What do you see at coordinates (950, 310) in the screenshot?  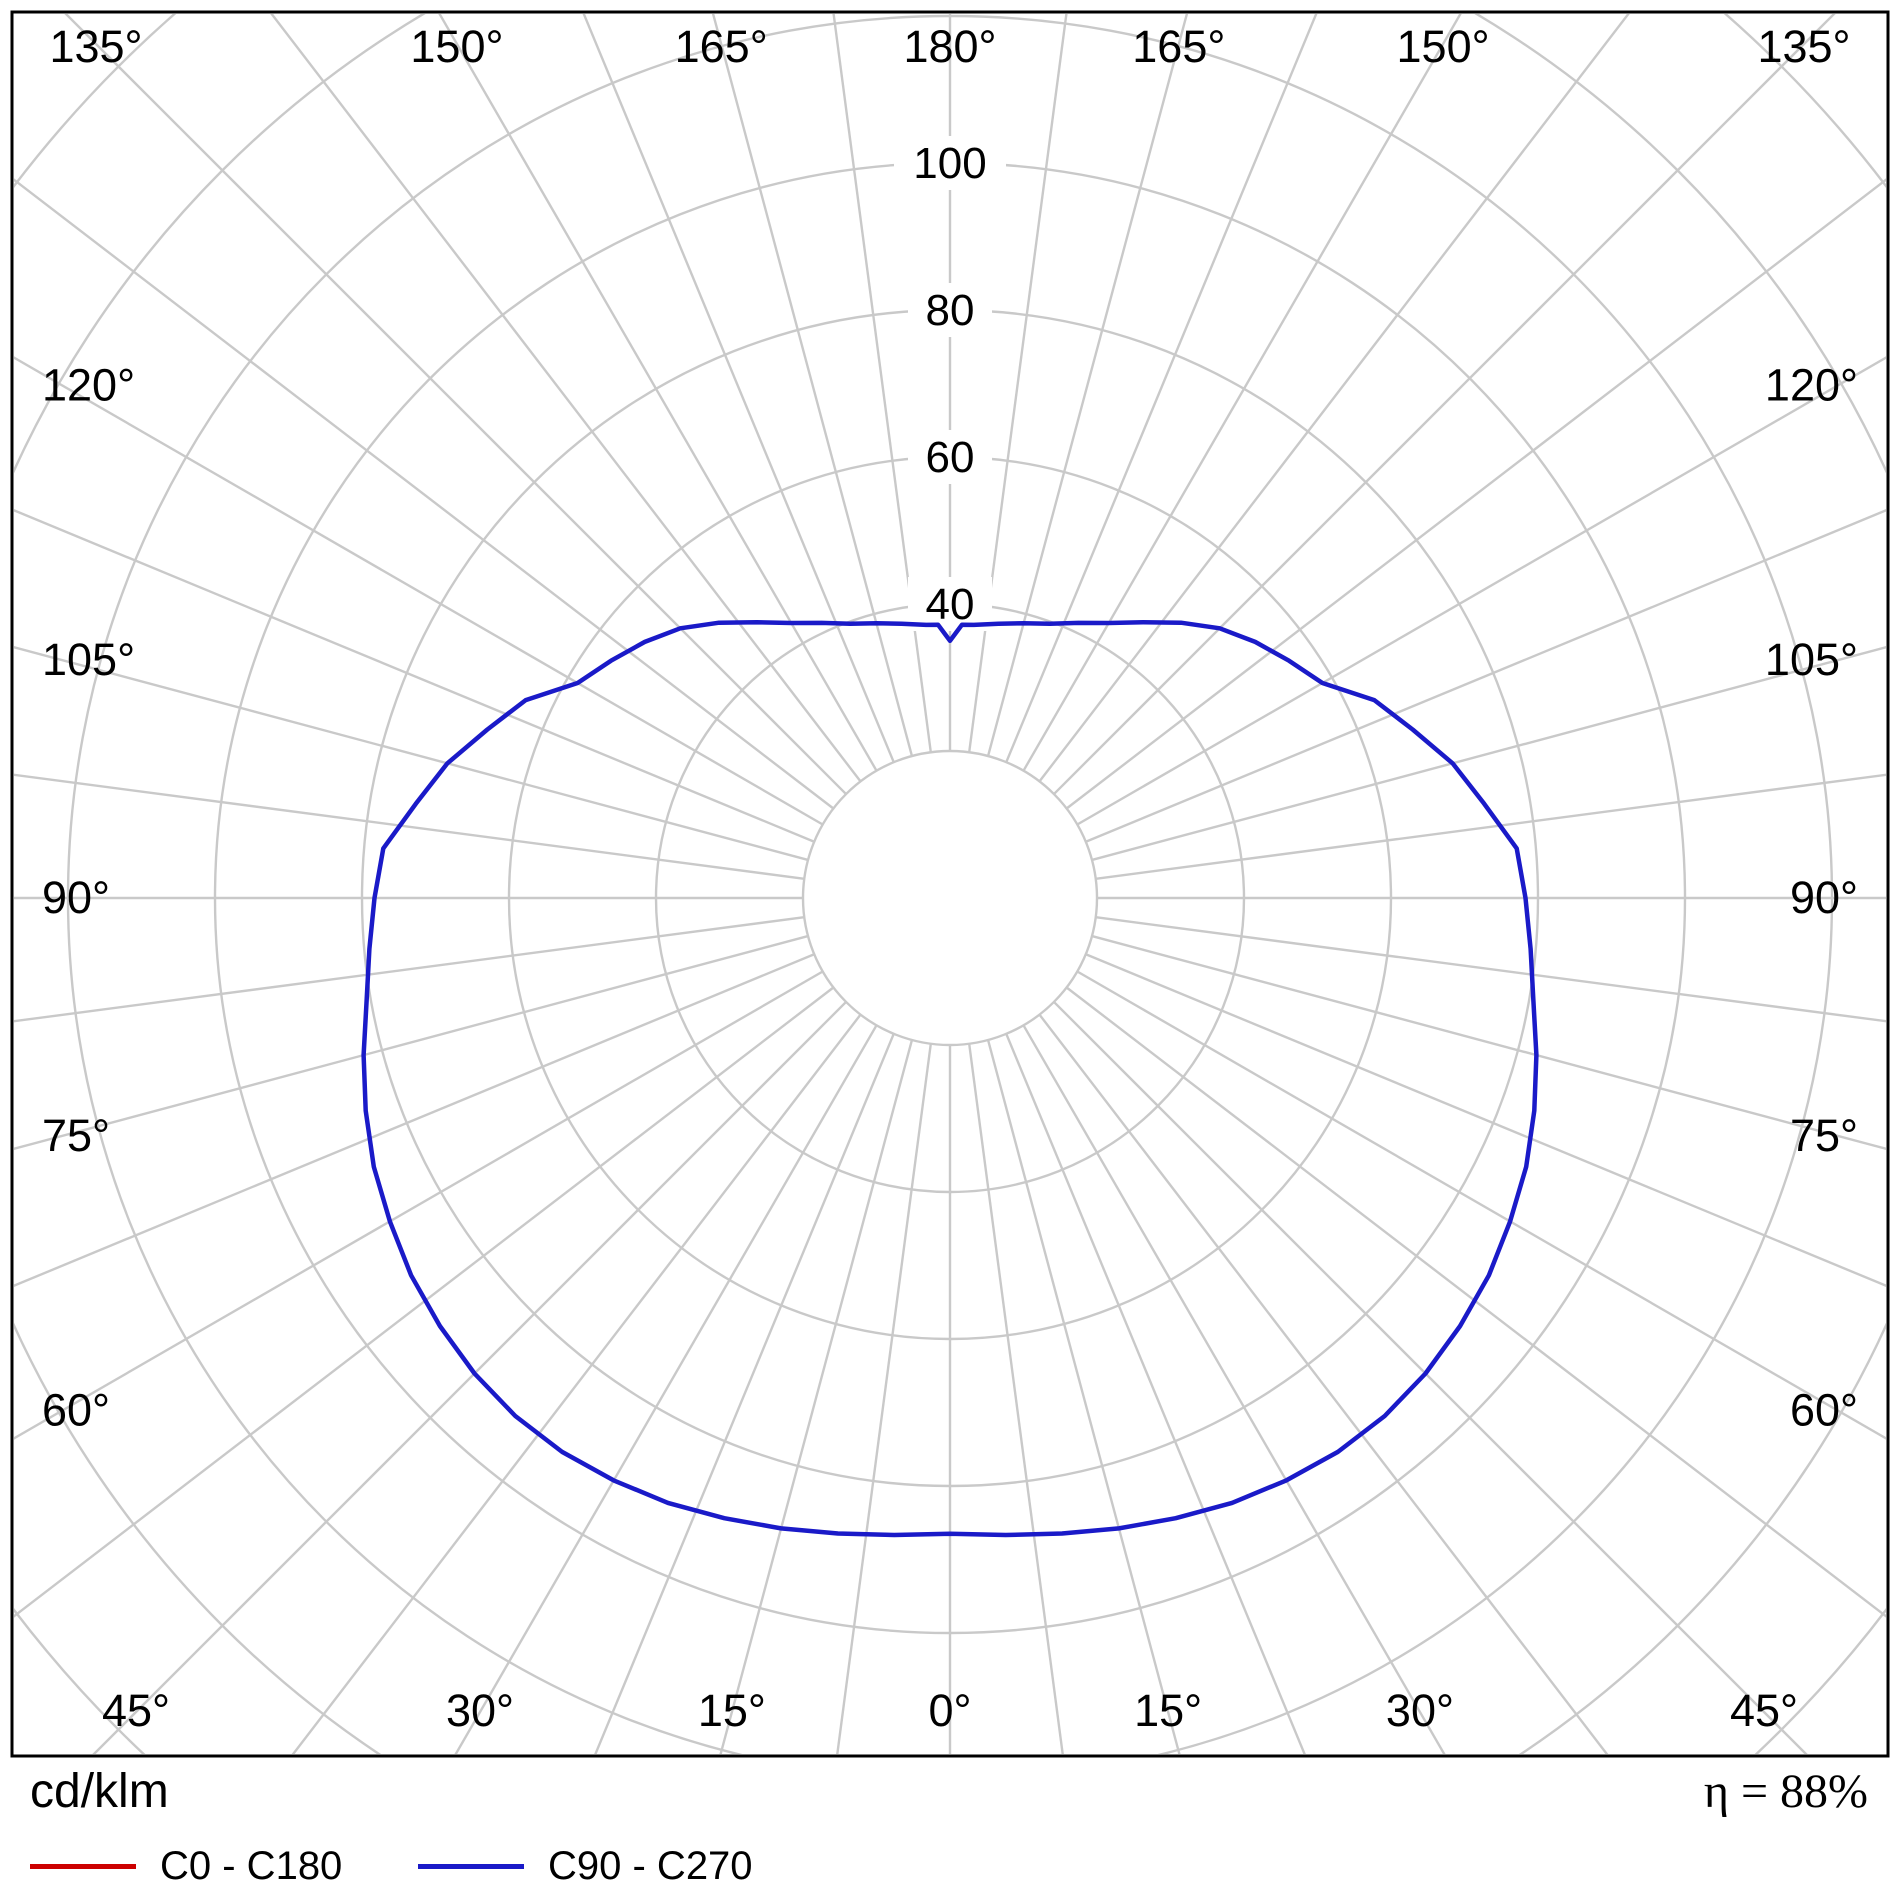 I see `svg-text: 80` at bounding box center [950, 310].